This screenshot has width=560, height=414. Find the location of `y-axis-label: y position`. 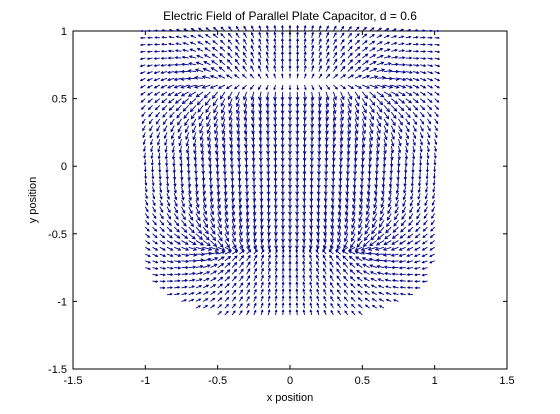

y-axis-label: y position is located at coordinates (33, 200).